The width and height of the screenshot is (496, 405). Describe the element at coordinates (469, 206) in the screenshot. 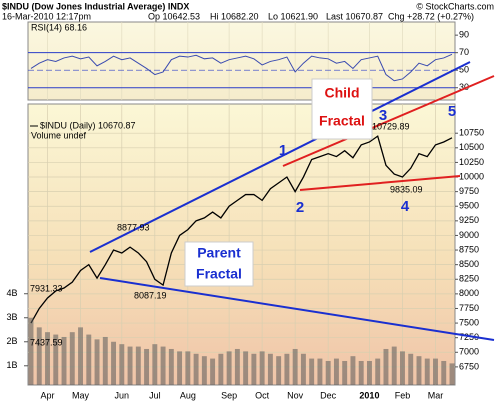

I see `y-tick-label: 9500` at that location.